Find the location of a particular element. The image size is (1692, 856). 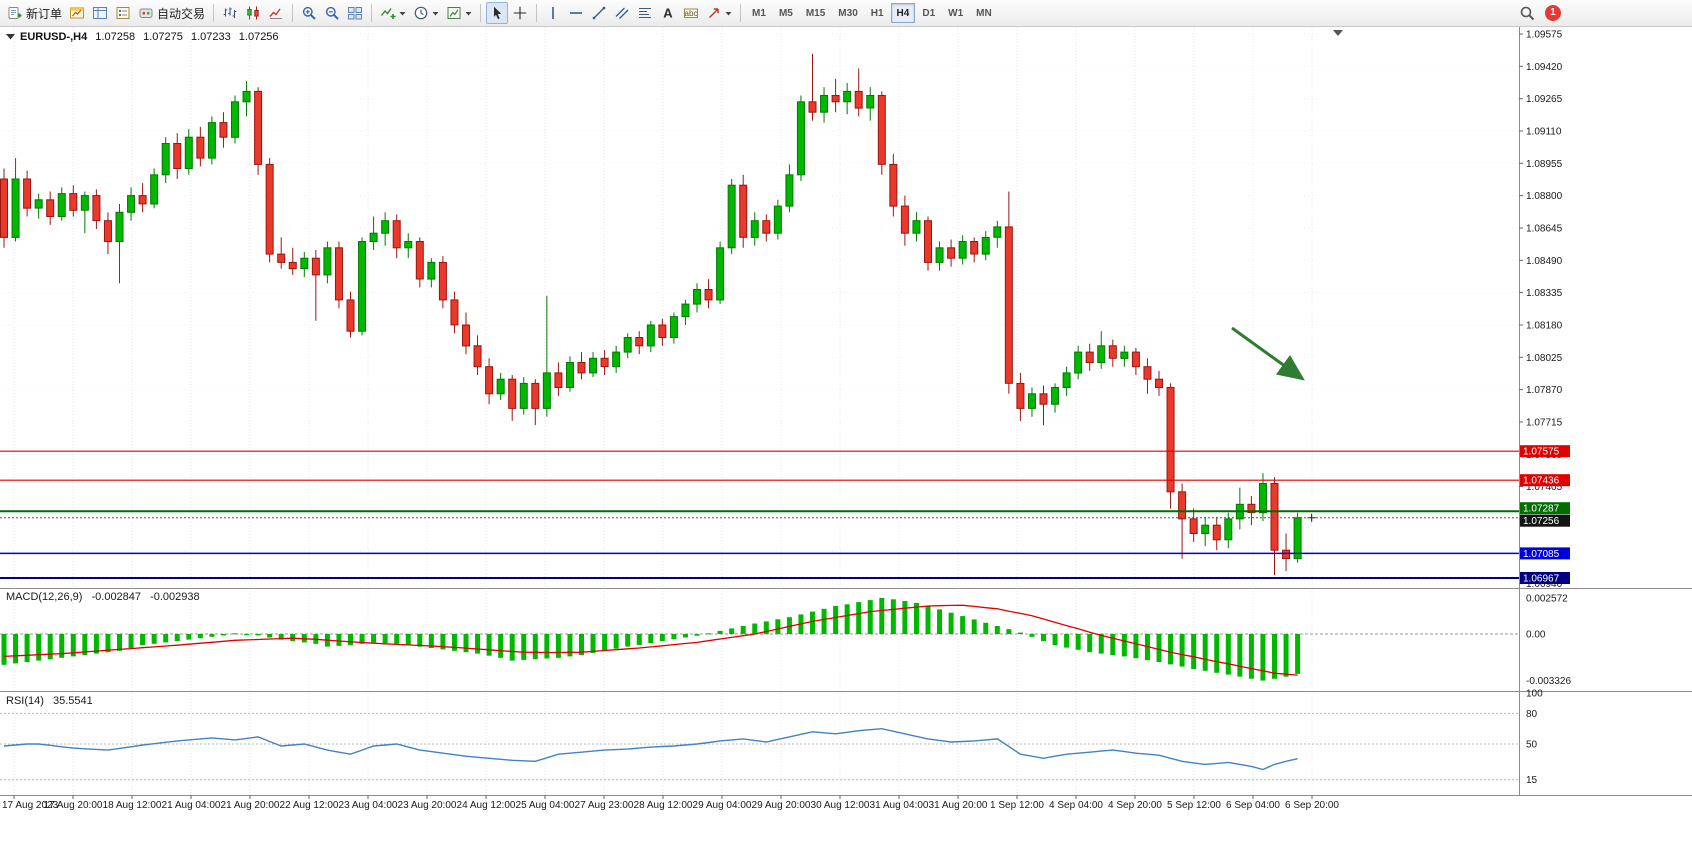

svg-text: 100 is located at coordinates (1534, 694).